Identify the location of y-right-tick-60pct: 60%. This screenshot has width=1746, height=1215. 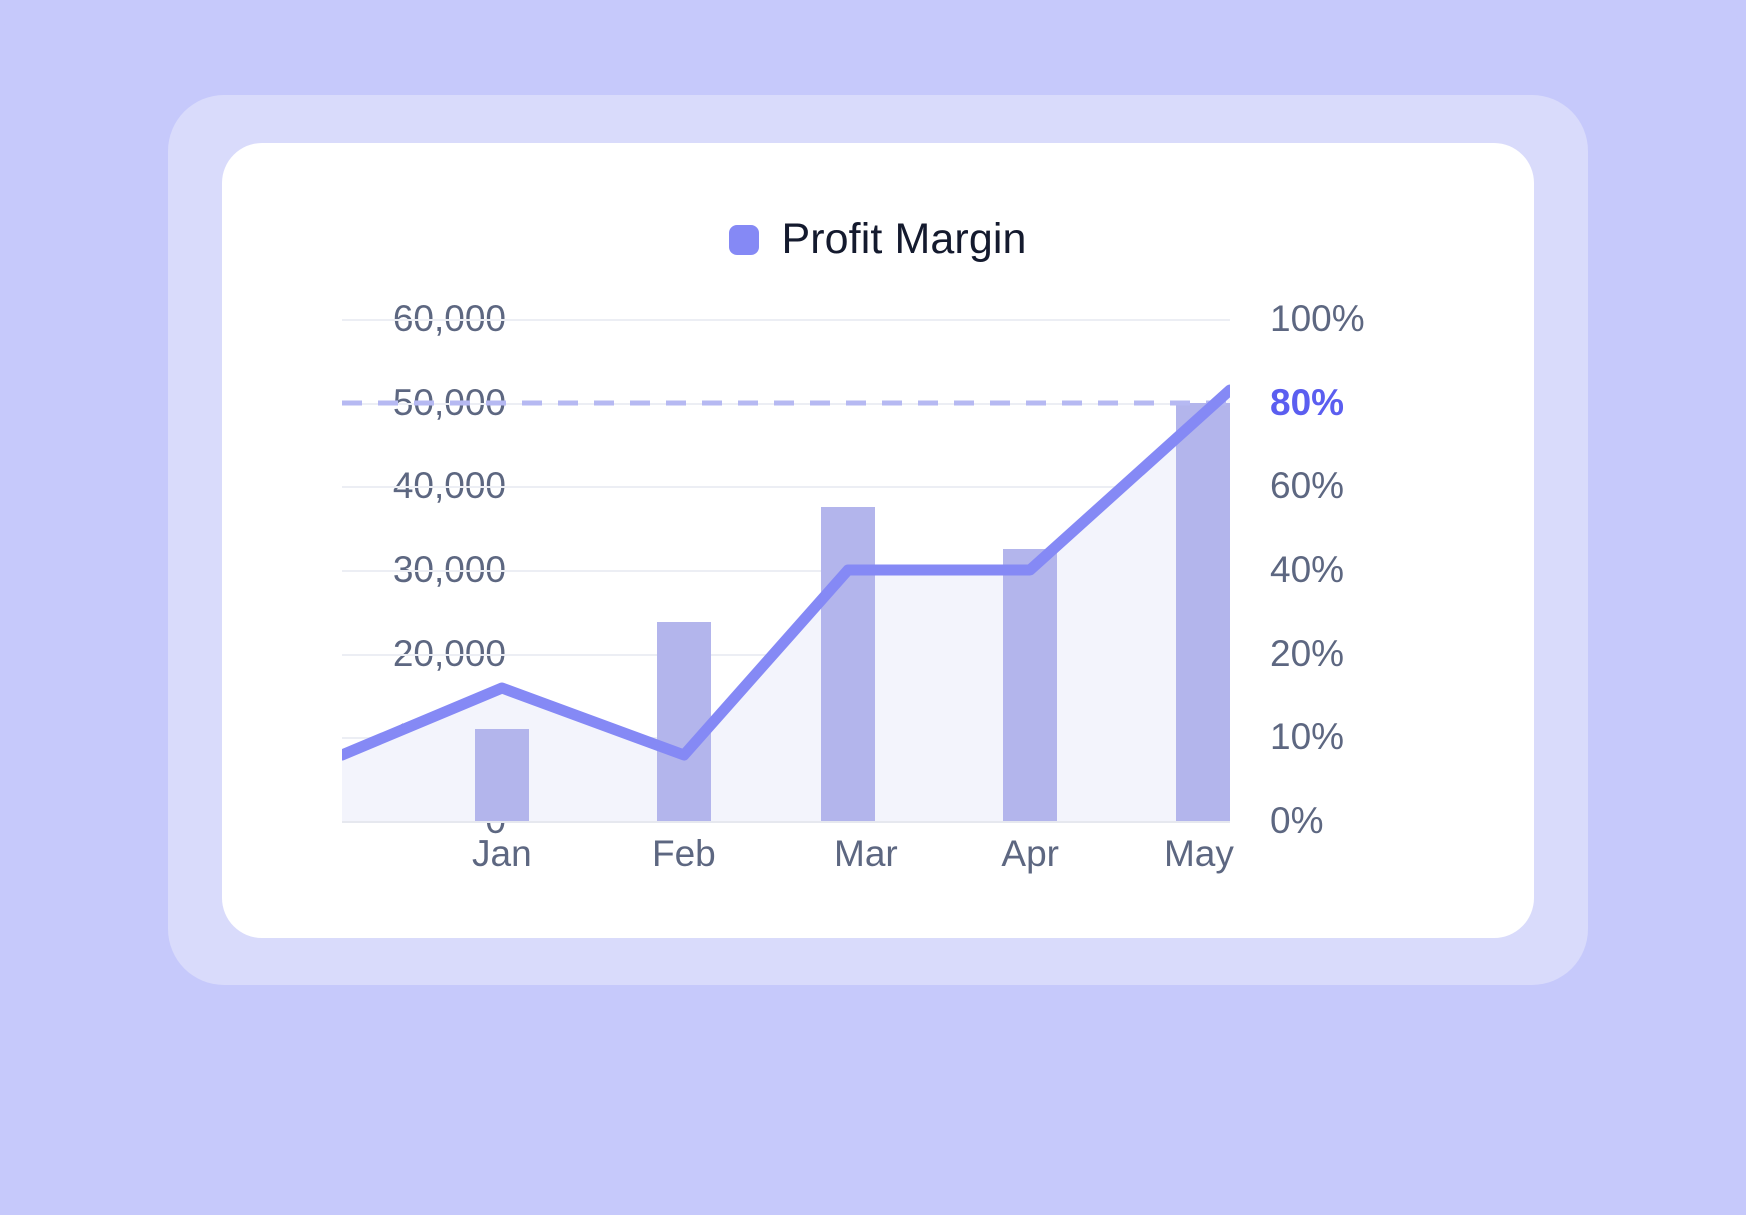
(1307, 486).